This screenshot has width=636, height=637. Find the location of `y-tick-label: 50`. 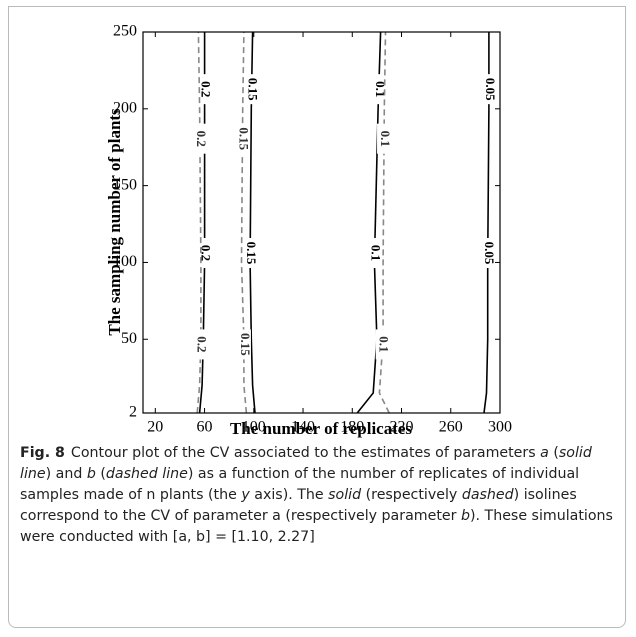

y-tick-label: 50 is located at coordinates (129, 338).